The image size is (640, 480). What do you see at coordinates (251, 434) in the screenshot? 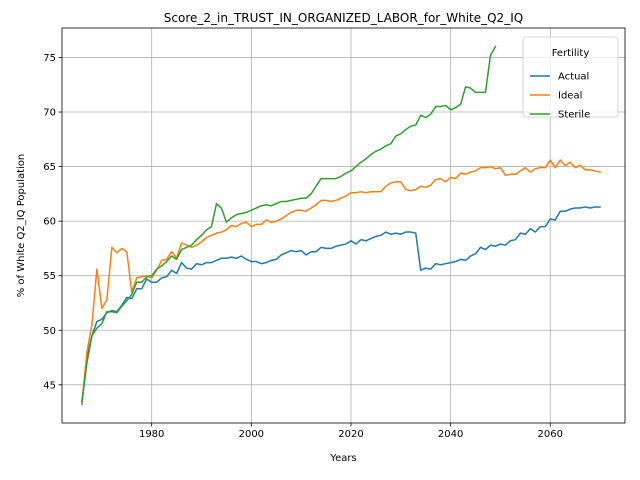
I see `x-tick-label: 2000` at bounding box center [251, 434].